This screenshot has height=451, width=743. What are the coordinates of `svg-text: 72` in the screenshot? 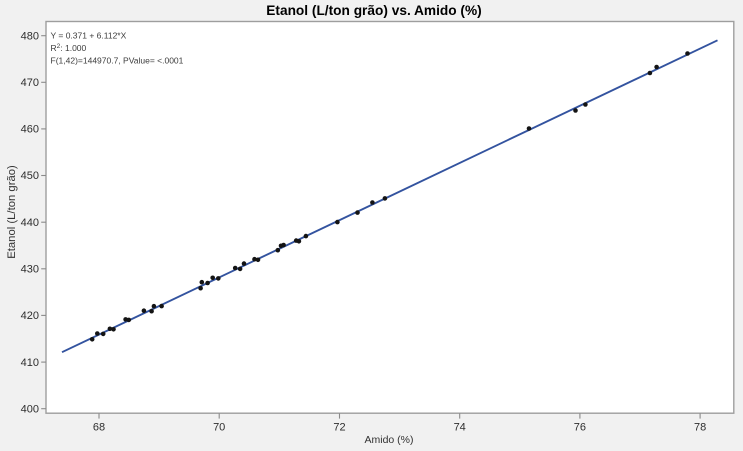 It's located at (339, 428).